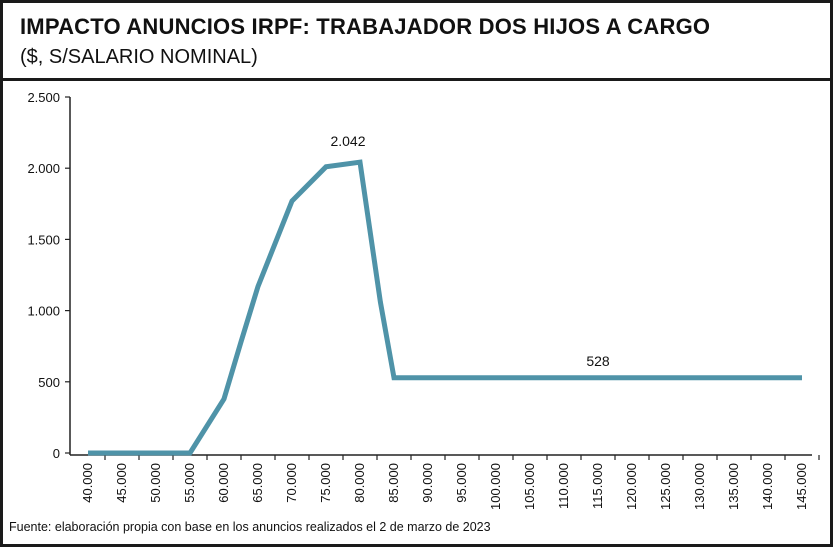 The image size is (833, 547). What do you see at coordinates (43, 97) in the screenshot?
I see `y-tick-label: 2.500` at bounding box center [43, 97].